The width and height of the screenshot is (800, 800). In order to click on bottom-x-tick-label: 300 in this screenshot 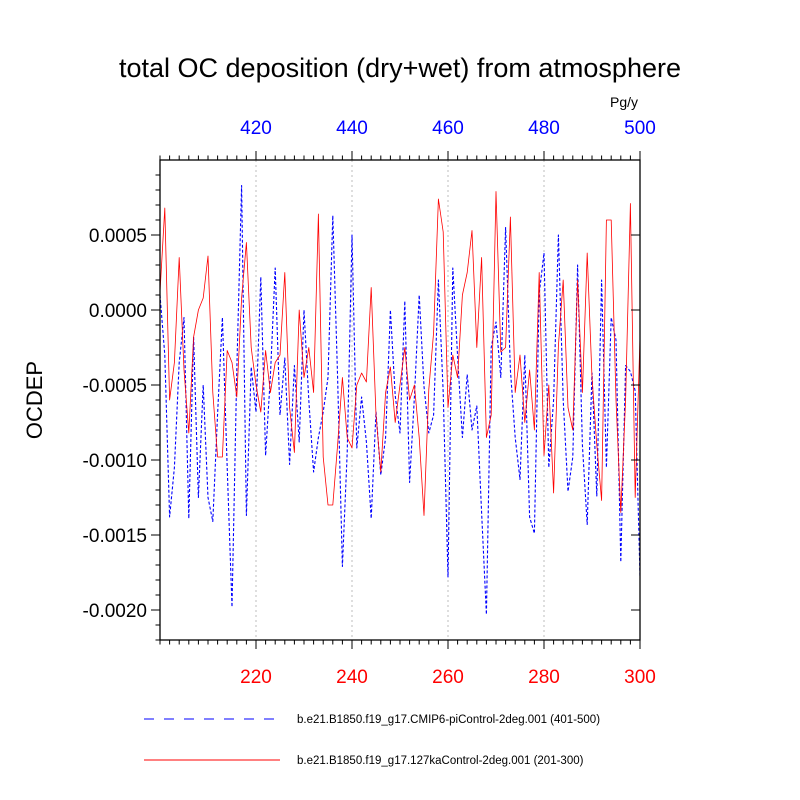, I will do `click(640, 677)`.